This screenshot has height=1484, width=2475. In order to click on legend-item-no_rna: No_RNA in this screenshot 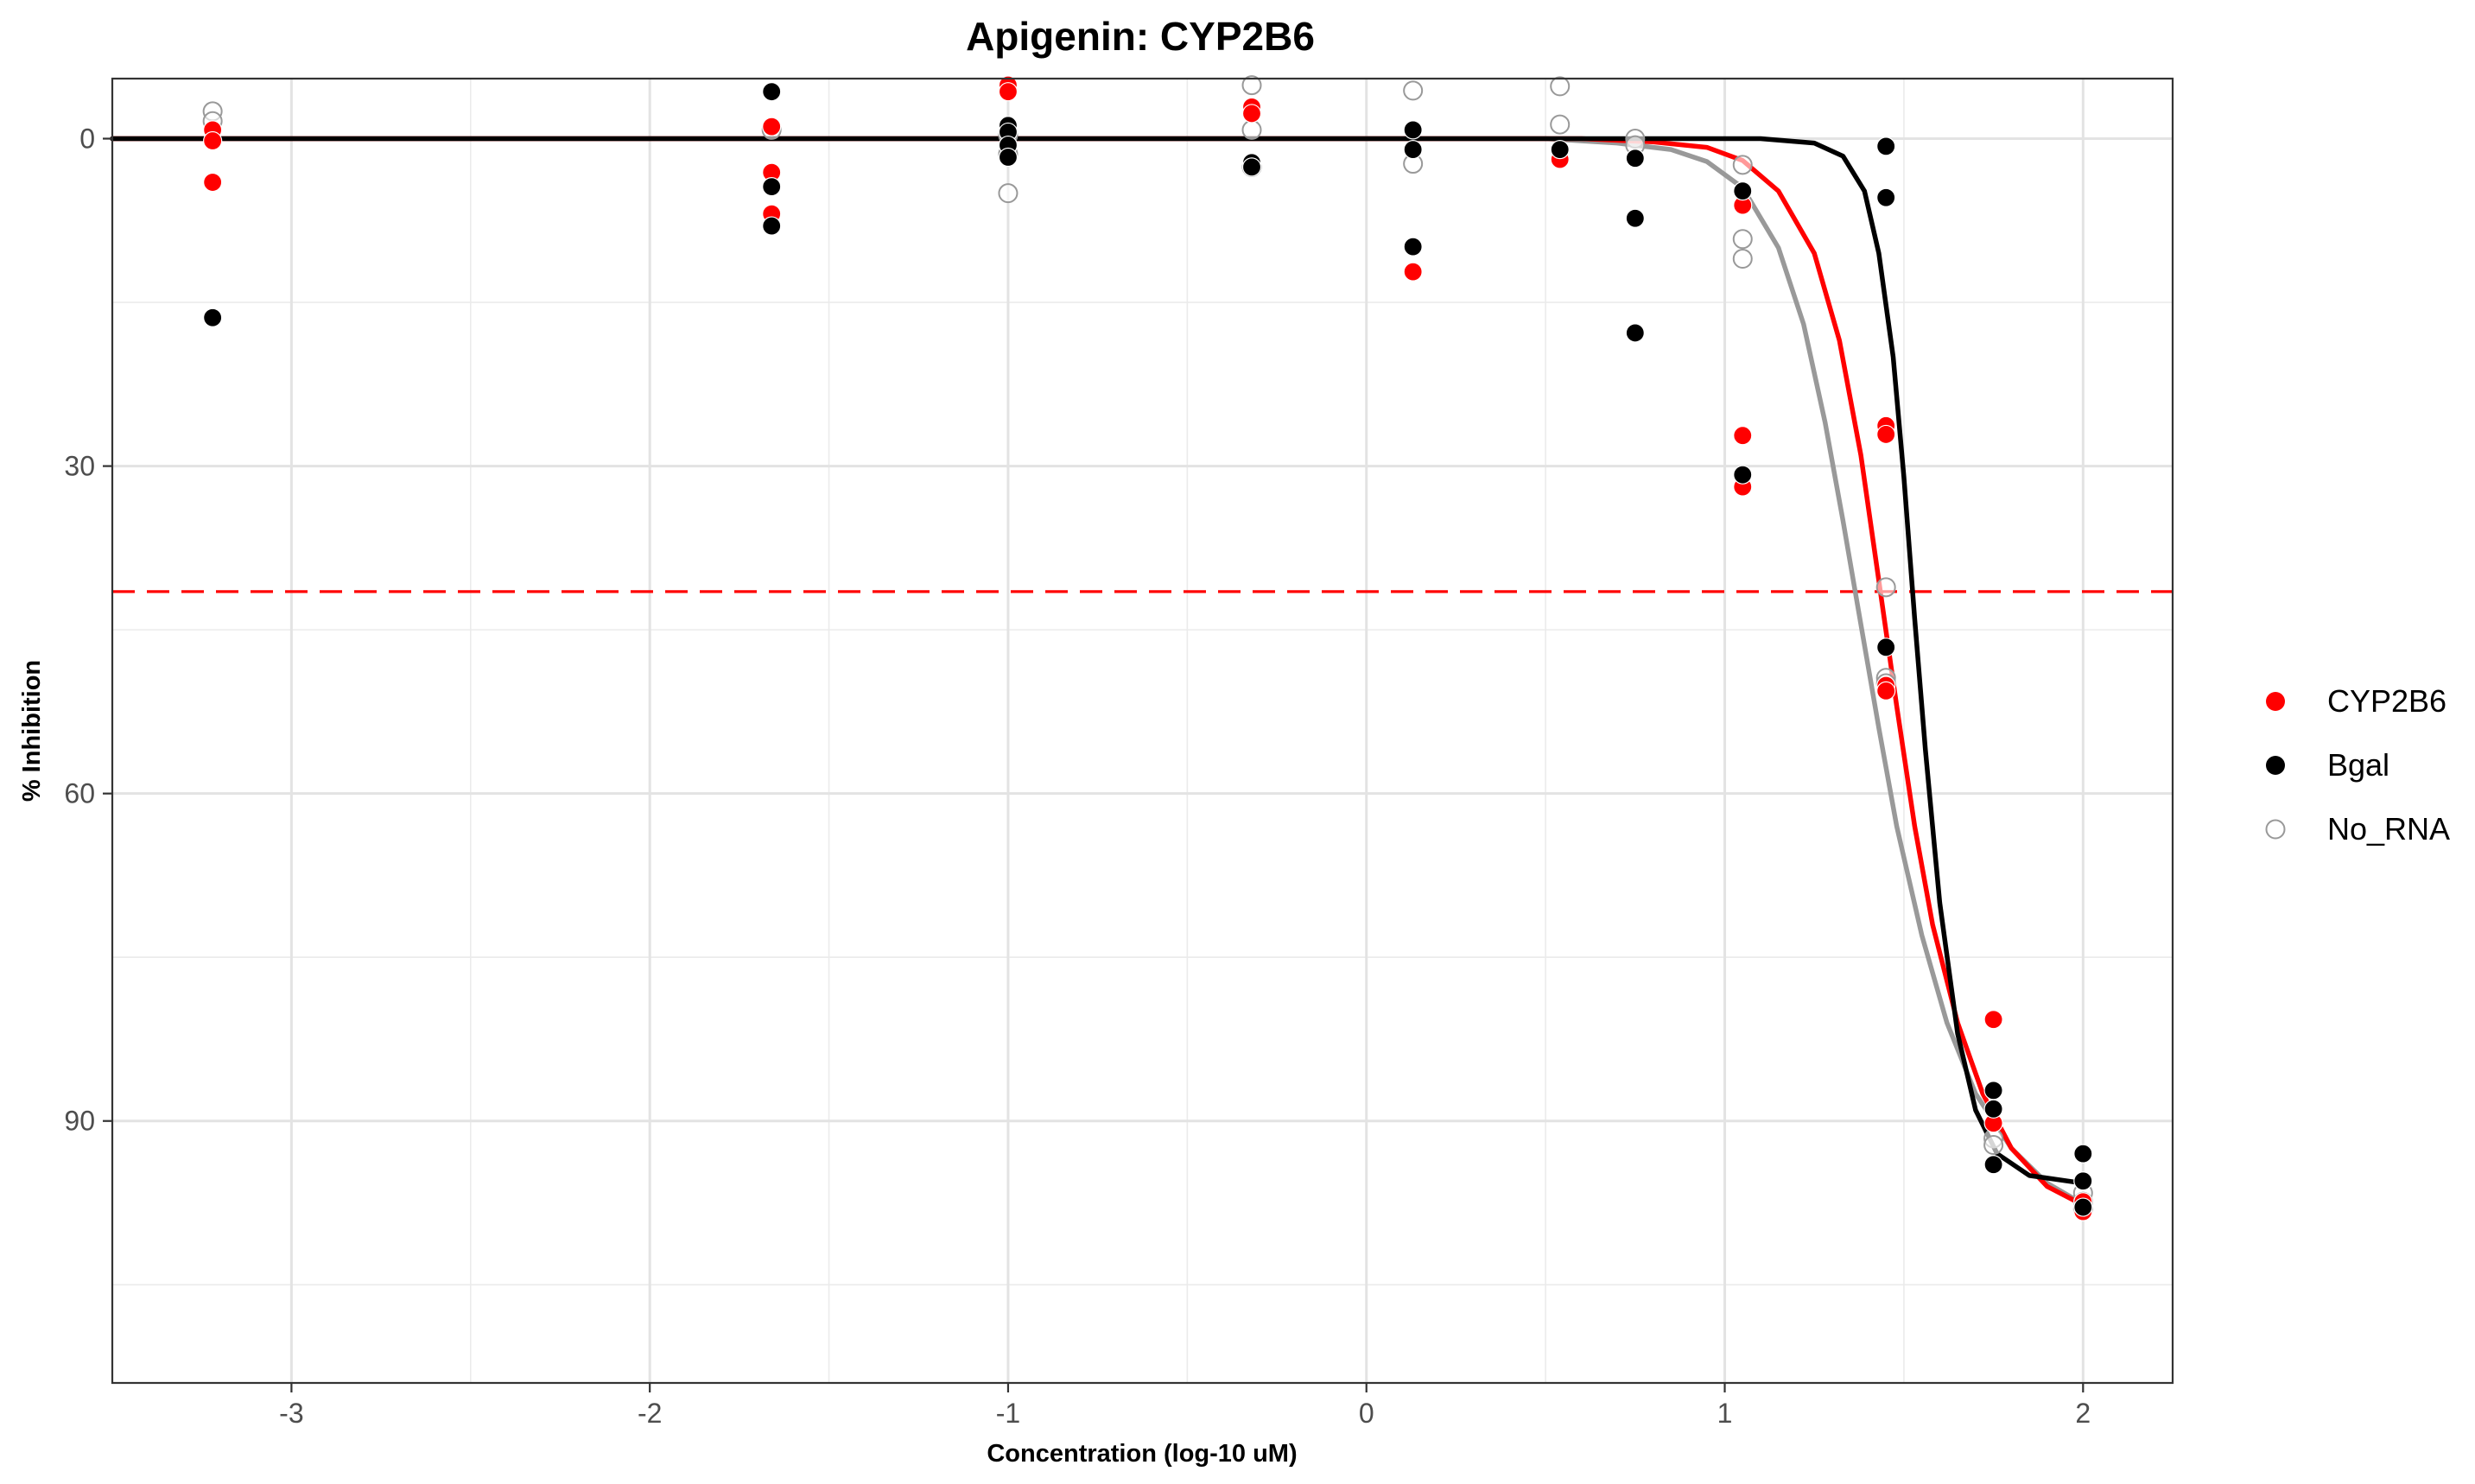, I will do `click(2357, 829)`.